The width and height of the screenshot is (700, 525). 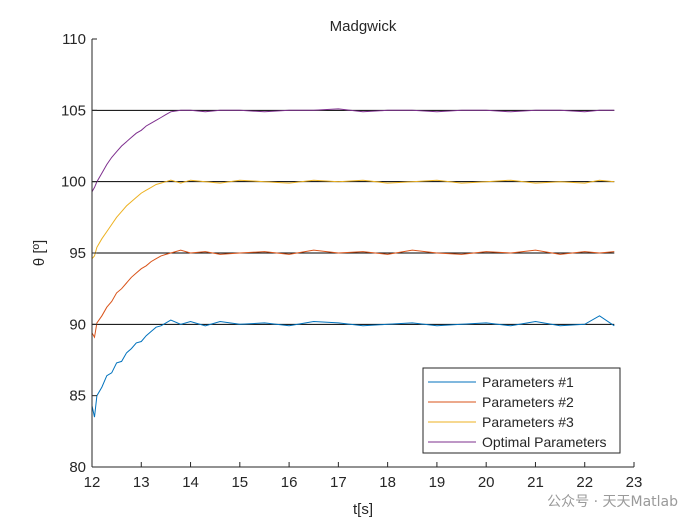 I want to click on y-tick-label: 105, so click(x=73, y=110).